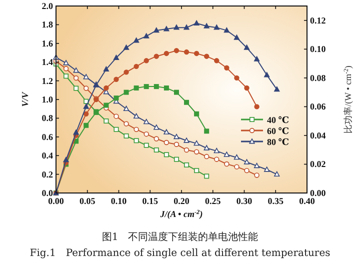 Image resolution: width=361 pixels, height=276 pixels. What do you see at coordinates (318, 20) in the screenshot?
I see `y2-tick-label: 0.12` at bounding box center [318, 20].